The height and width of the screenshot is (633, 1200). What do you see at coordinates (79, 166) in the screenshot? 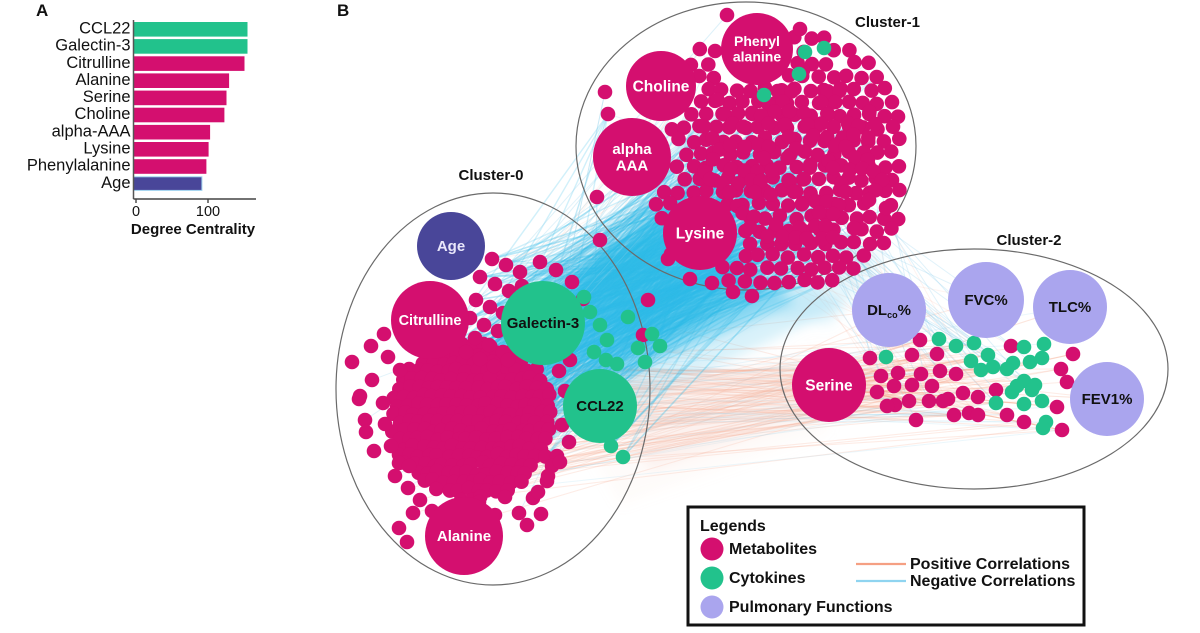
I see `svg-text: Phenylalanine` at bounding box center [79, 166].